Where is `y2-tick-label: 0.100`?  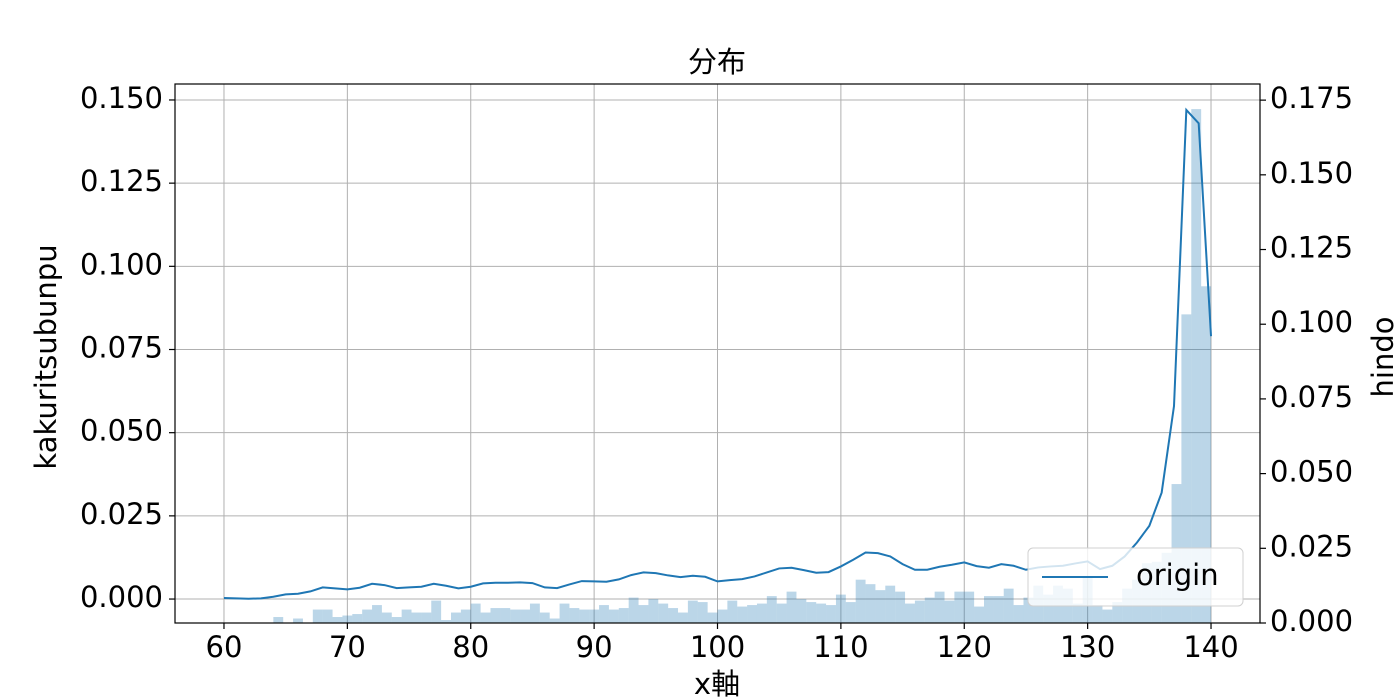
y2-tick-label: 0.100 is located at coordinates (1311, 322).